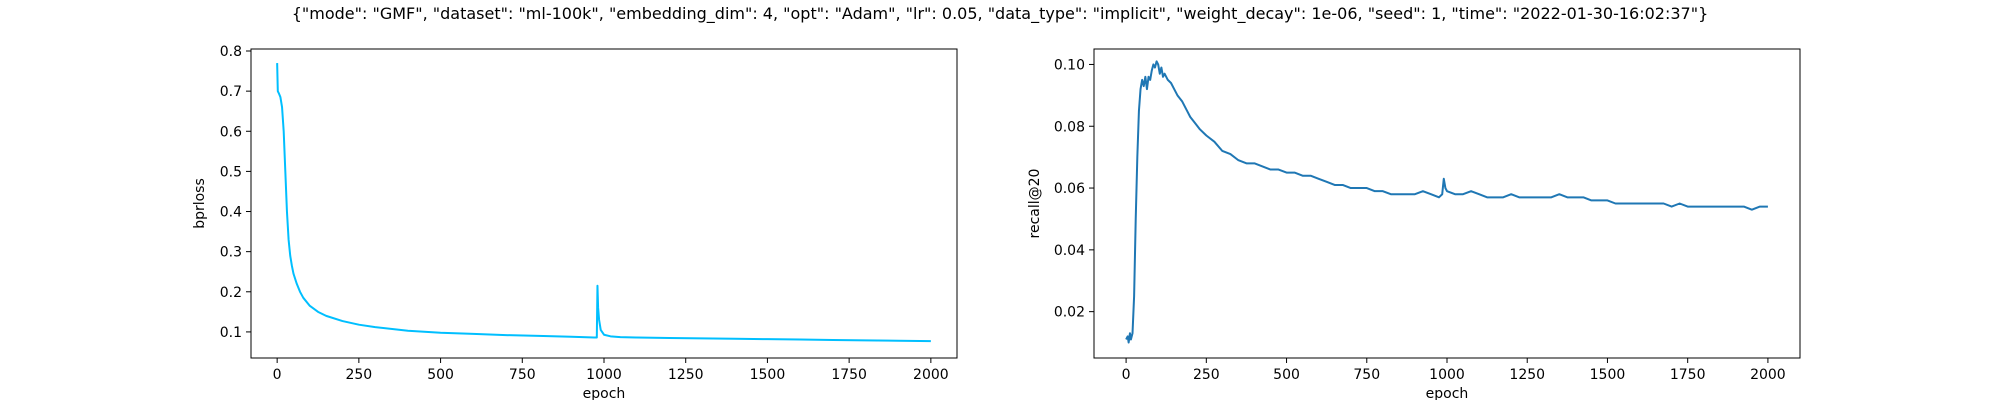 The image size is (2000, 400). I want to click on y-tick-label: 0.1, so click(231, 333).